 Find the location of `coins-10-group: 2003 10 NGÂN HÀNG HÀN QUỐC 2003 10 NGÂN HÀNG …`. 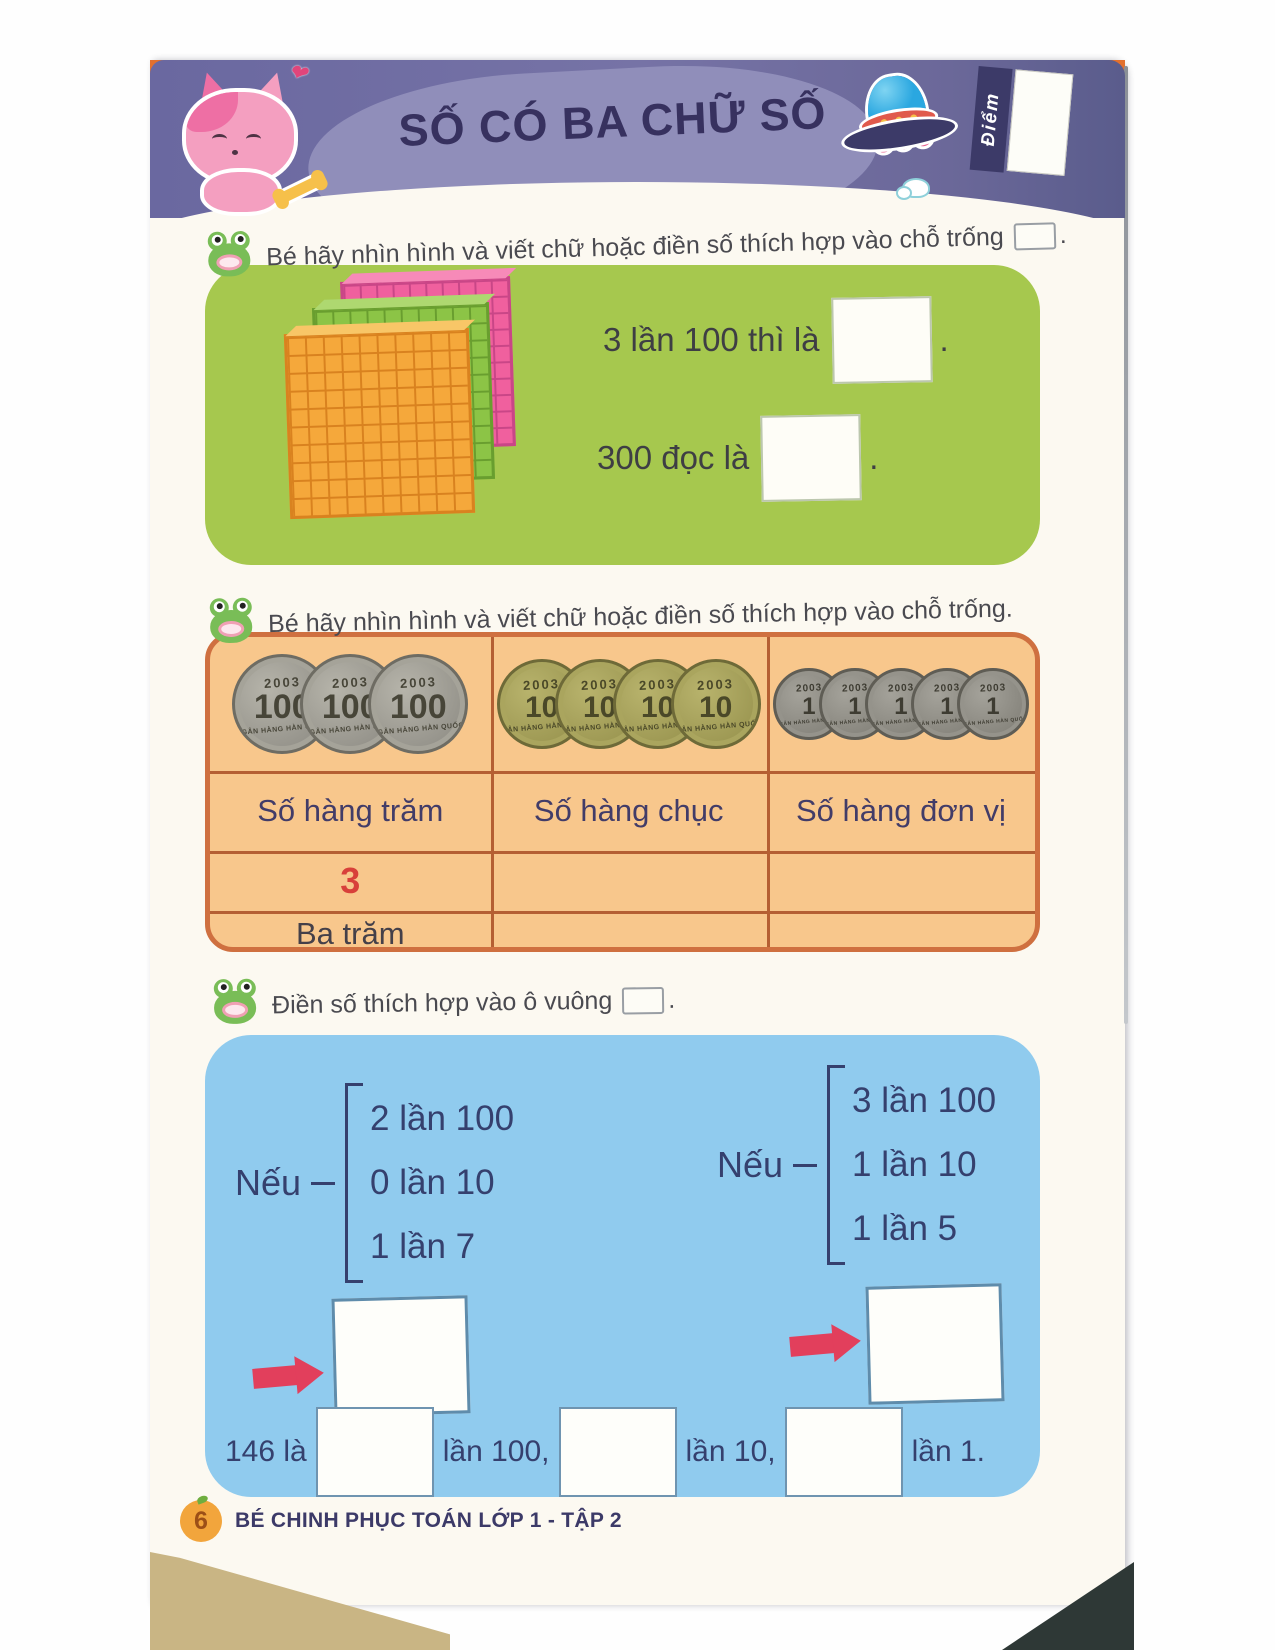

coins-10-group: 2003 10 NGÂN HÀNG HÀN QUỐC 2003 10 NGÂN HÀNG … is located at coordinates (629, 704).